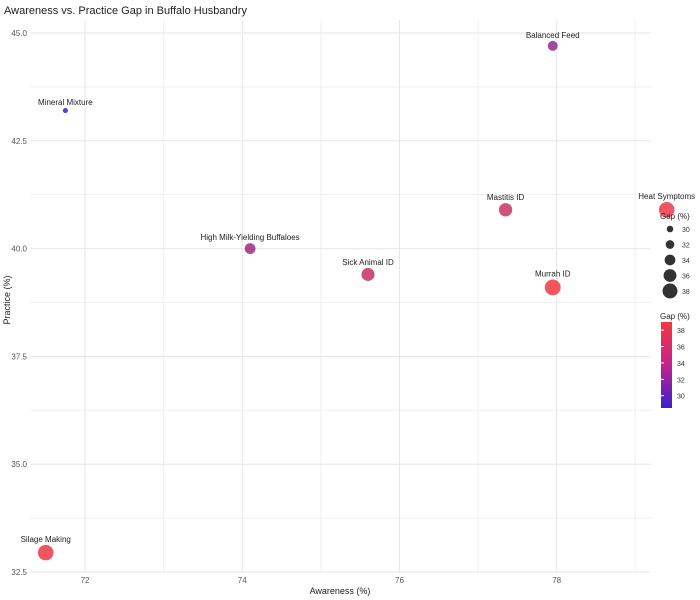 The image size is (700, 600). I want to click on x-tick-label: 76, so click(399, 580).